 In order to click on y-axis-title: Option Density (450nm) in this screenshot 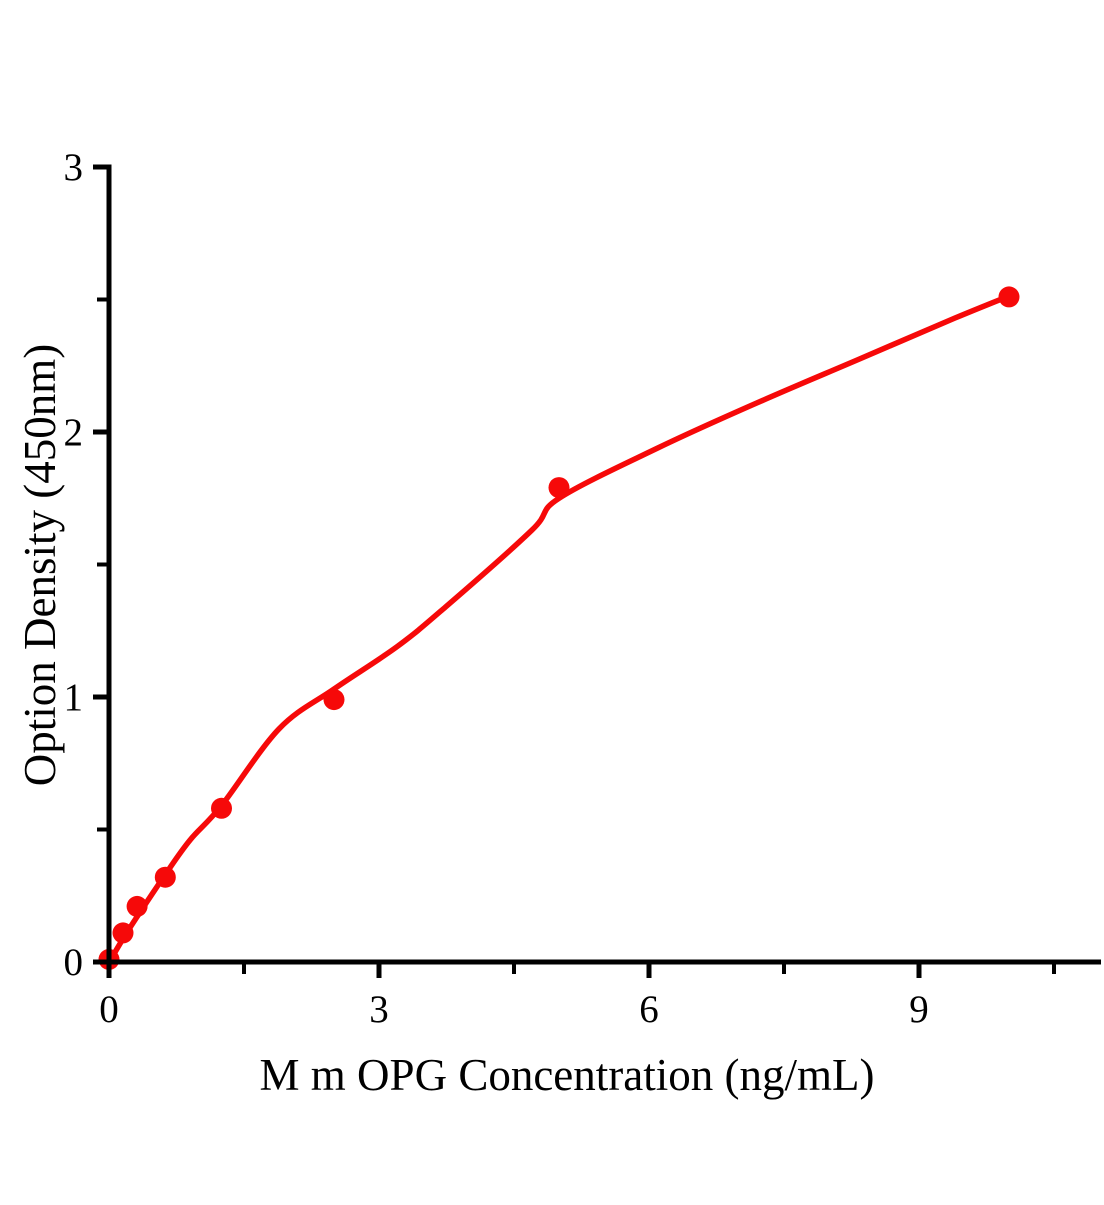, I will do `click(40, 565)`.